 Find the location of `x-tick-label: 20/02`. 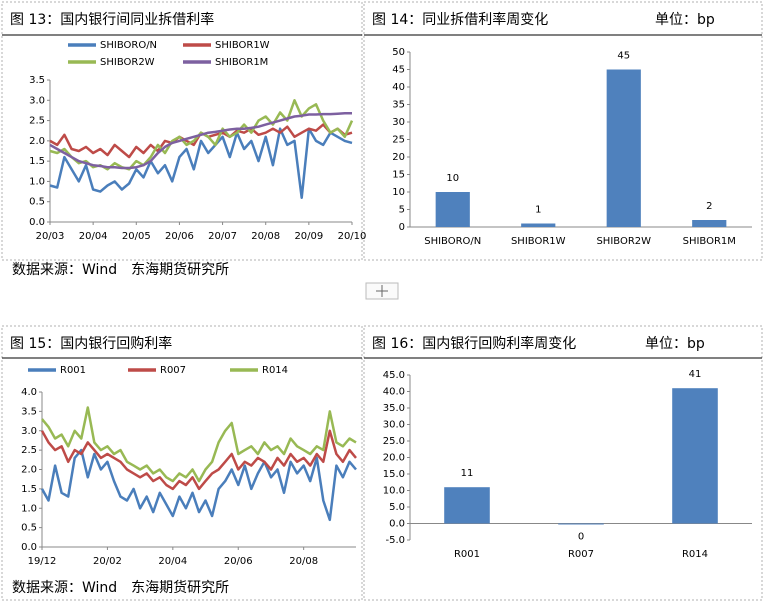

x-tick-label: 20/02 is located at coordinates (107, 561).